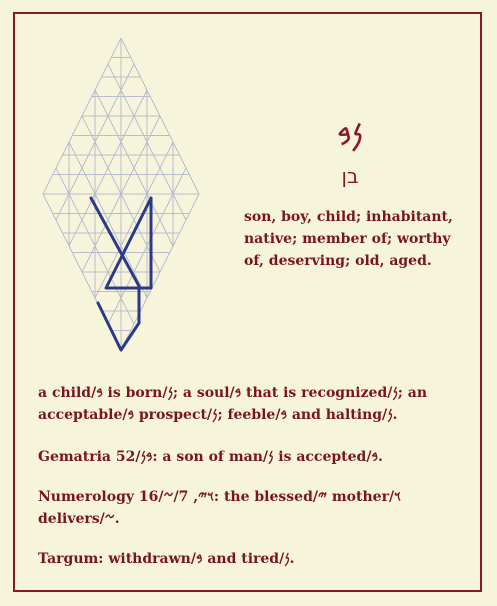  I want to click on paleo-bet-stroke, so click(115, 274).